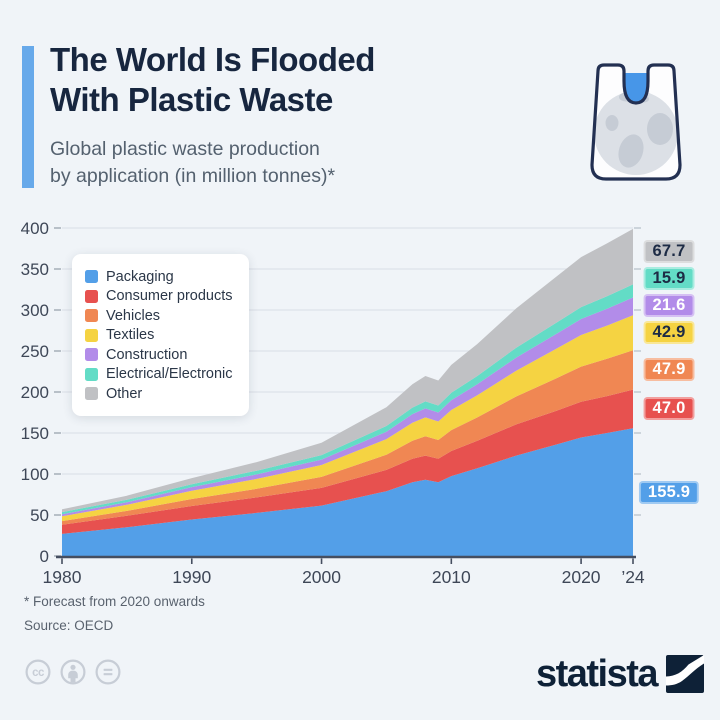 This screenshot has width=720, height=720. I want to click on legend-item: Electrical/Electronic, so click(159, 374).